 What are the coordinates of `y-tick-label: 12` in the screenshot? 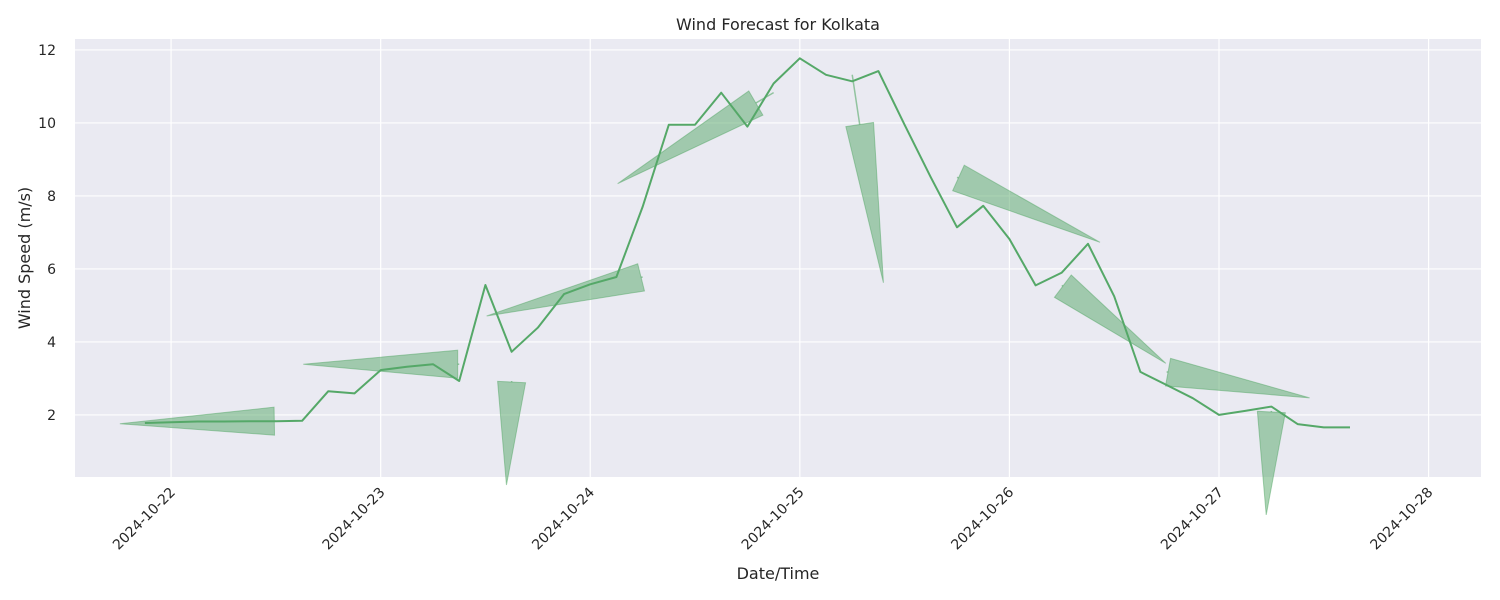 It's located at (47, 51).